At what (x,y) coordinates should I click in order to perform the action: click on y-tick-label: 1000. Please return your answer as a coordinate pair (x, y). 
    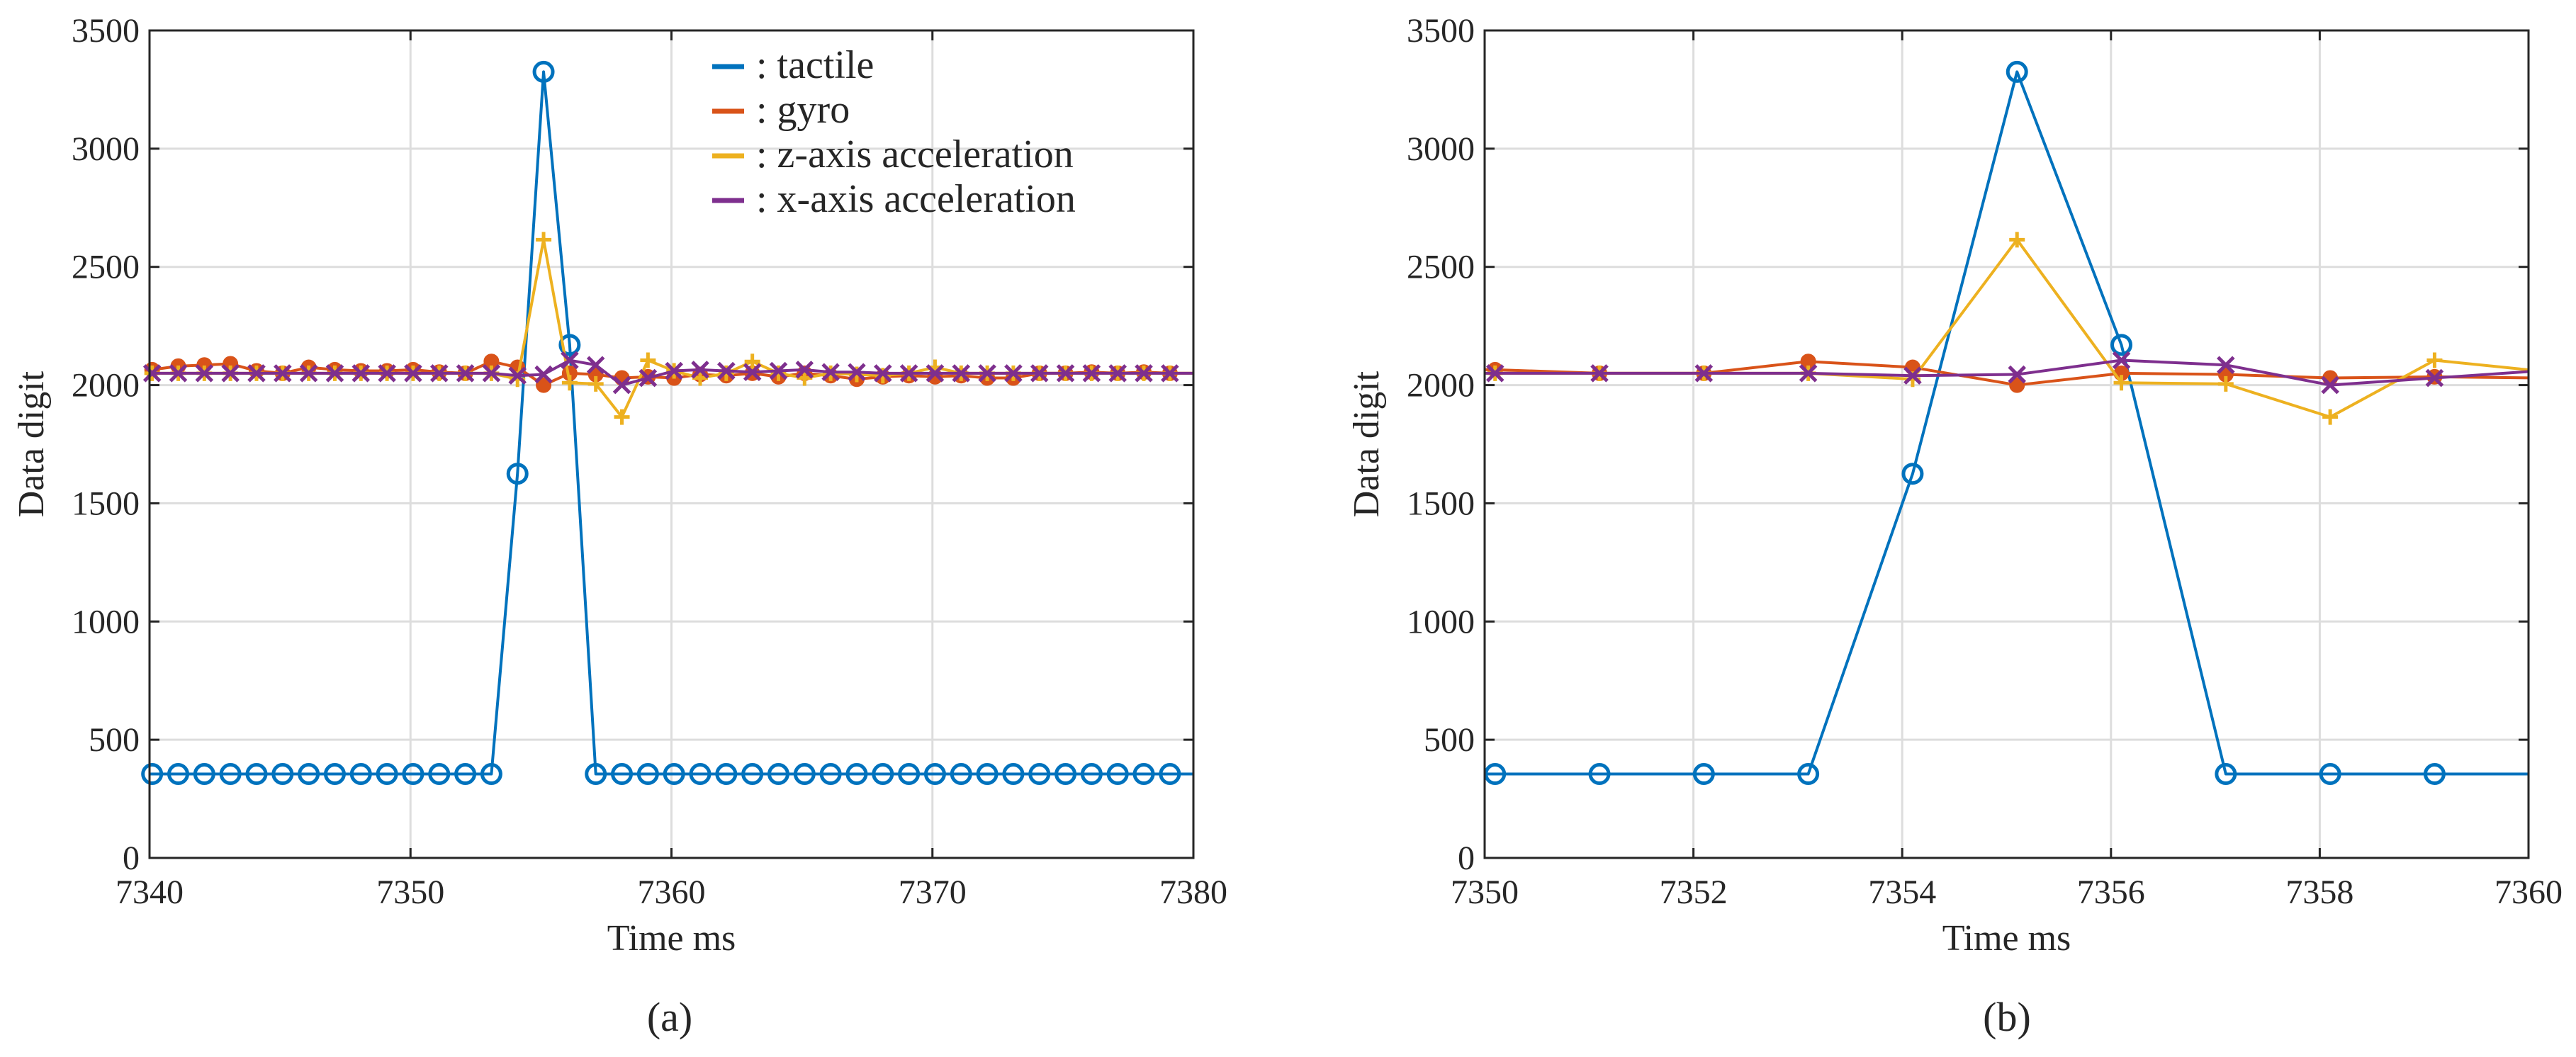
    Looking at the image, I should click on (1441, 621).